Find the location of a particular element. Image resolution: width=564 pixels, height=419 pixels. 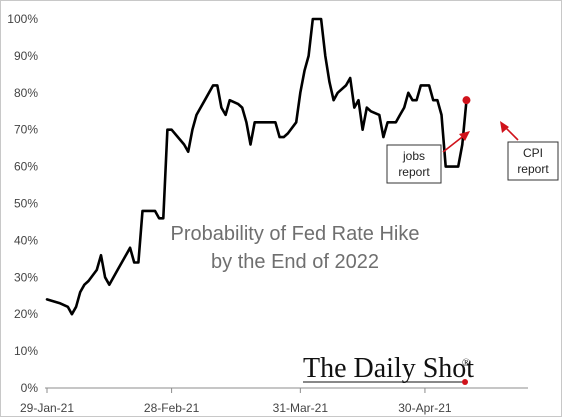

y-tick-label: 70% is located at coordinates (26, 130).